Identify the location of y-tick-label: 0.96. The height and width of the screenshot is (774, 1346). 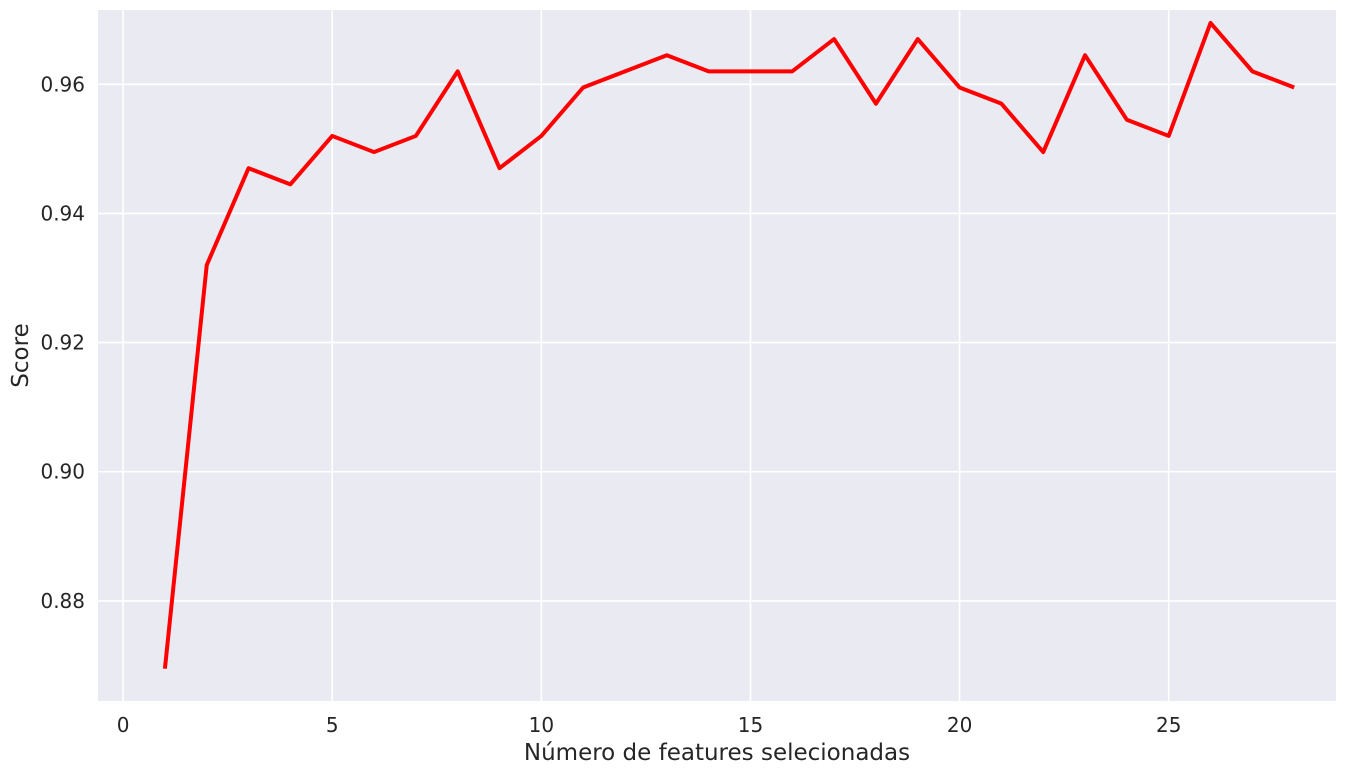
(62, 84).